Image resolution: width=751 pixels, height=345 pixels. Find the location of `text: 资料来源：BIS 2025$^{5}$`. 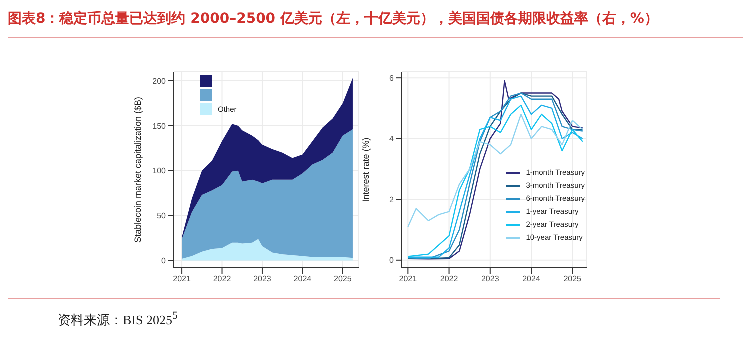

text: 资料来源：BIS 2025$^{5}$ is located at coordinates (118, 320).